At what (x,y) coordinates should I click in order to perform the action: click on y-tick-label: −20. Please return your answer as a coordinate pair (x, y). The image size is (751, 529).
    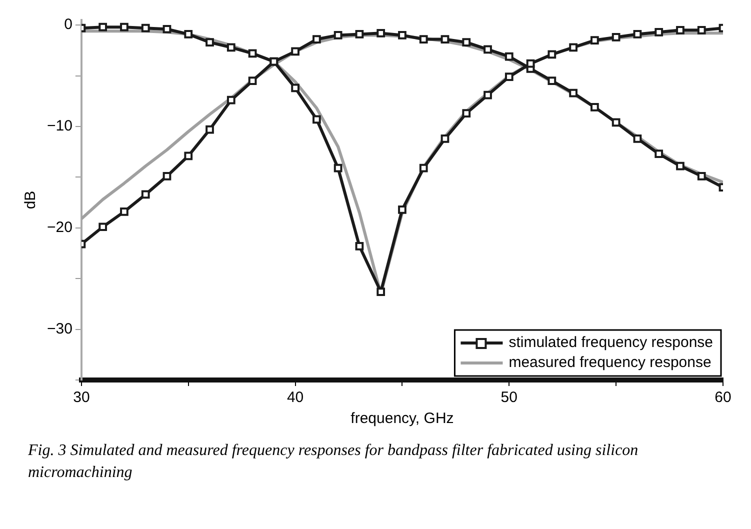
    Looking at the image, I should click on (59, 227).